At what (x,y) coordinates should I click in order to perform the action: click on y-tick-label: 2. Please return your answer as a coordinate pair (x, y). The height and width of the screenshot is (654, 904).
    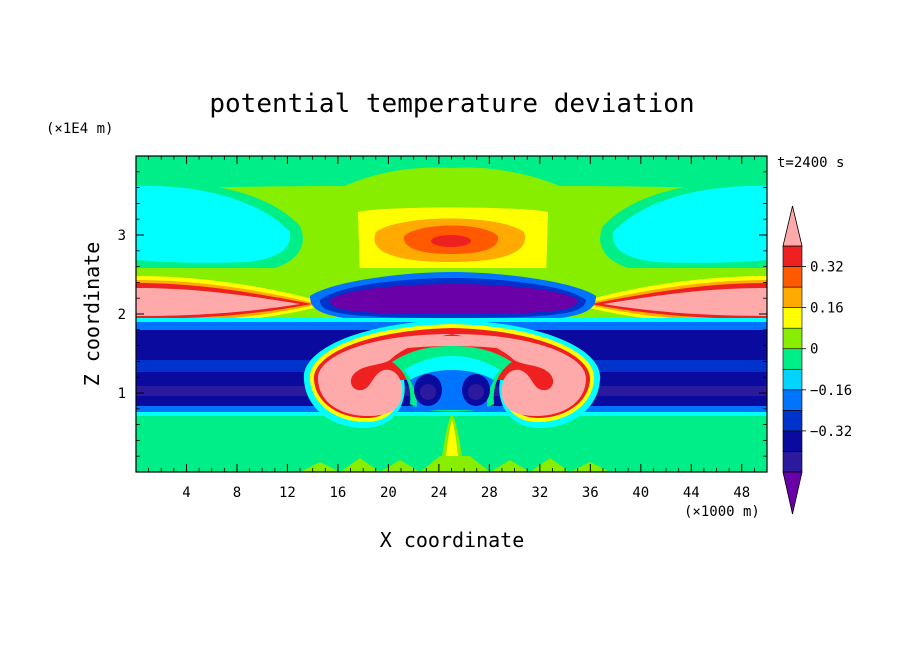
    Looking at the image, I should click on (122, 315).